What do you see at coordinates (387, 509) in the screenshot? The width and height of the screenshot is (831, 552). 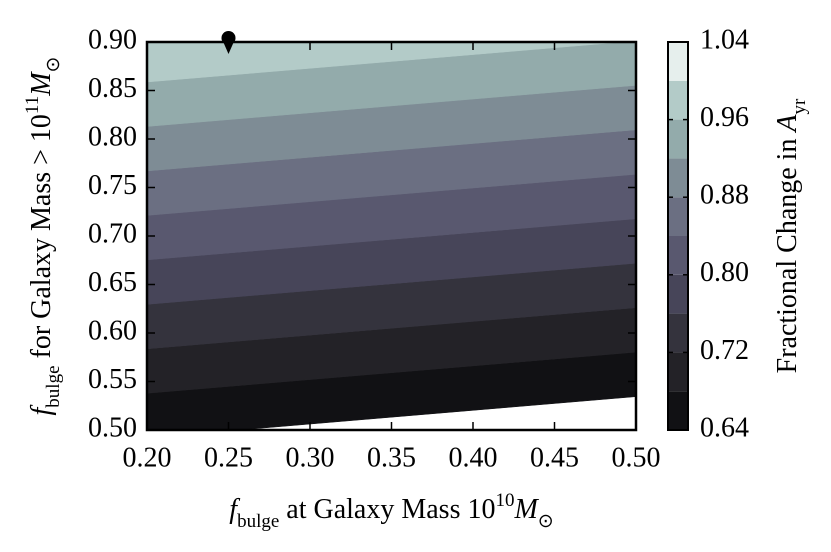 I see `x-axis-label-part: at Galaxy Mass 10` at bounding box center [387, 509].